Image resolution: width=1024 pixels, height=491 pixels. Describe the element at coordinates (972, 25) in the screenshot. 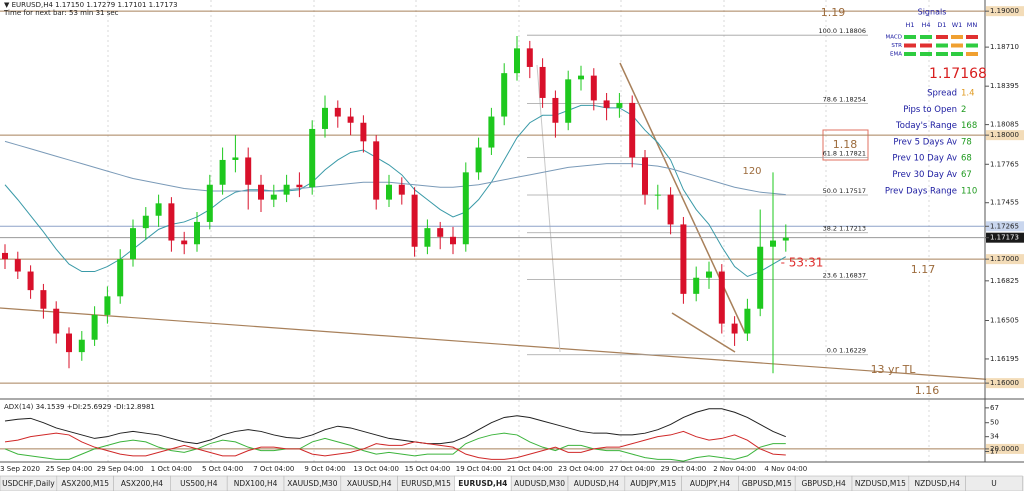

I see `signal-column: MN` at that location.